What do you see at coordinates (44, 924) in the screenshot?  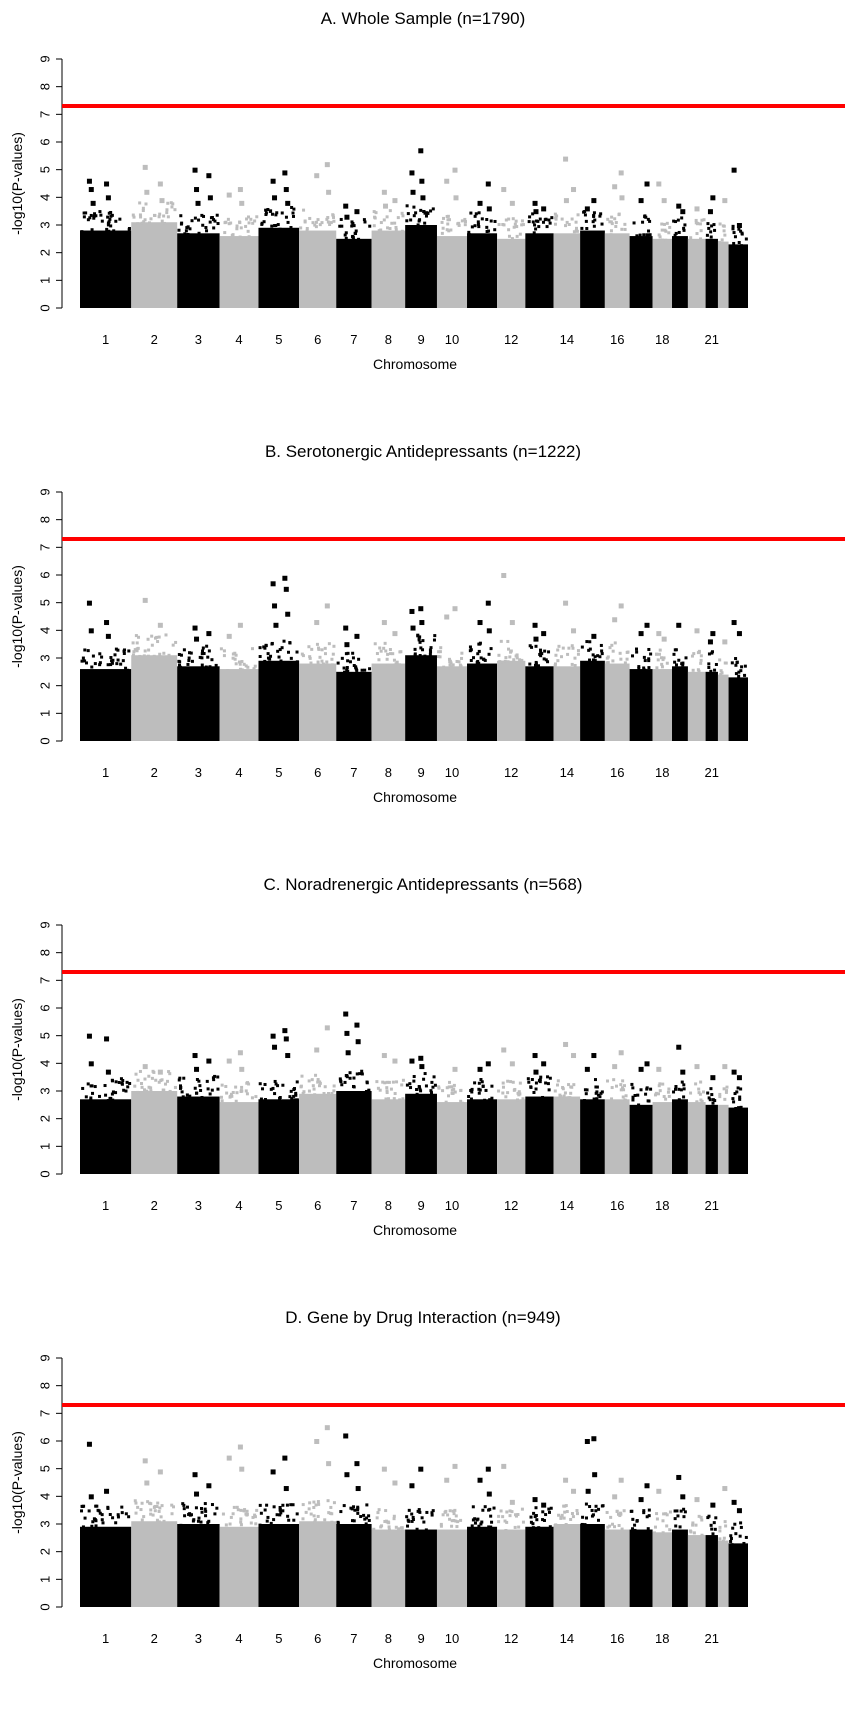 I see `y-tick-label: 9` at bounding box center [44, 924].